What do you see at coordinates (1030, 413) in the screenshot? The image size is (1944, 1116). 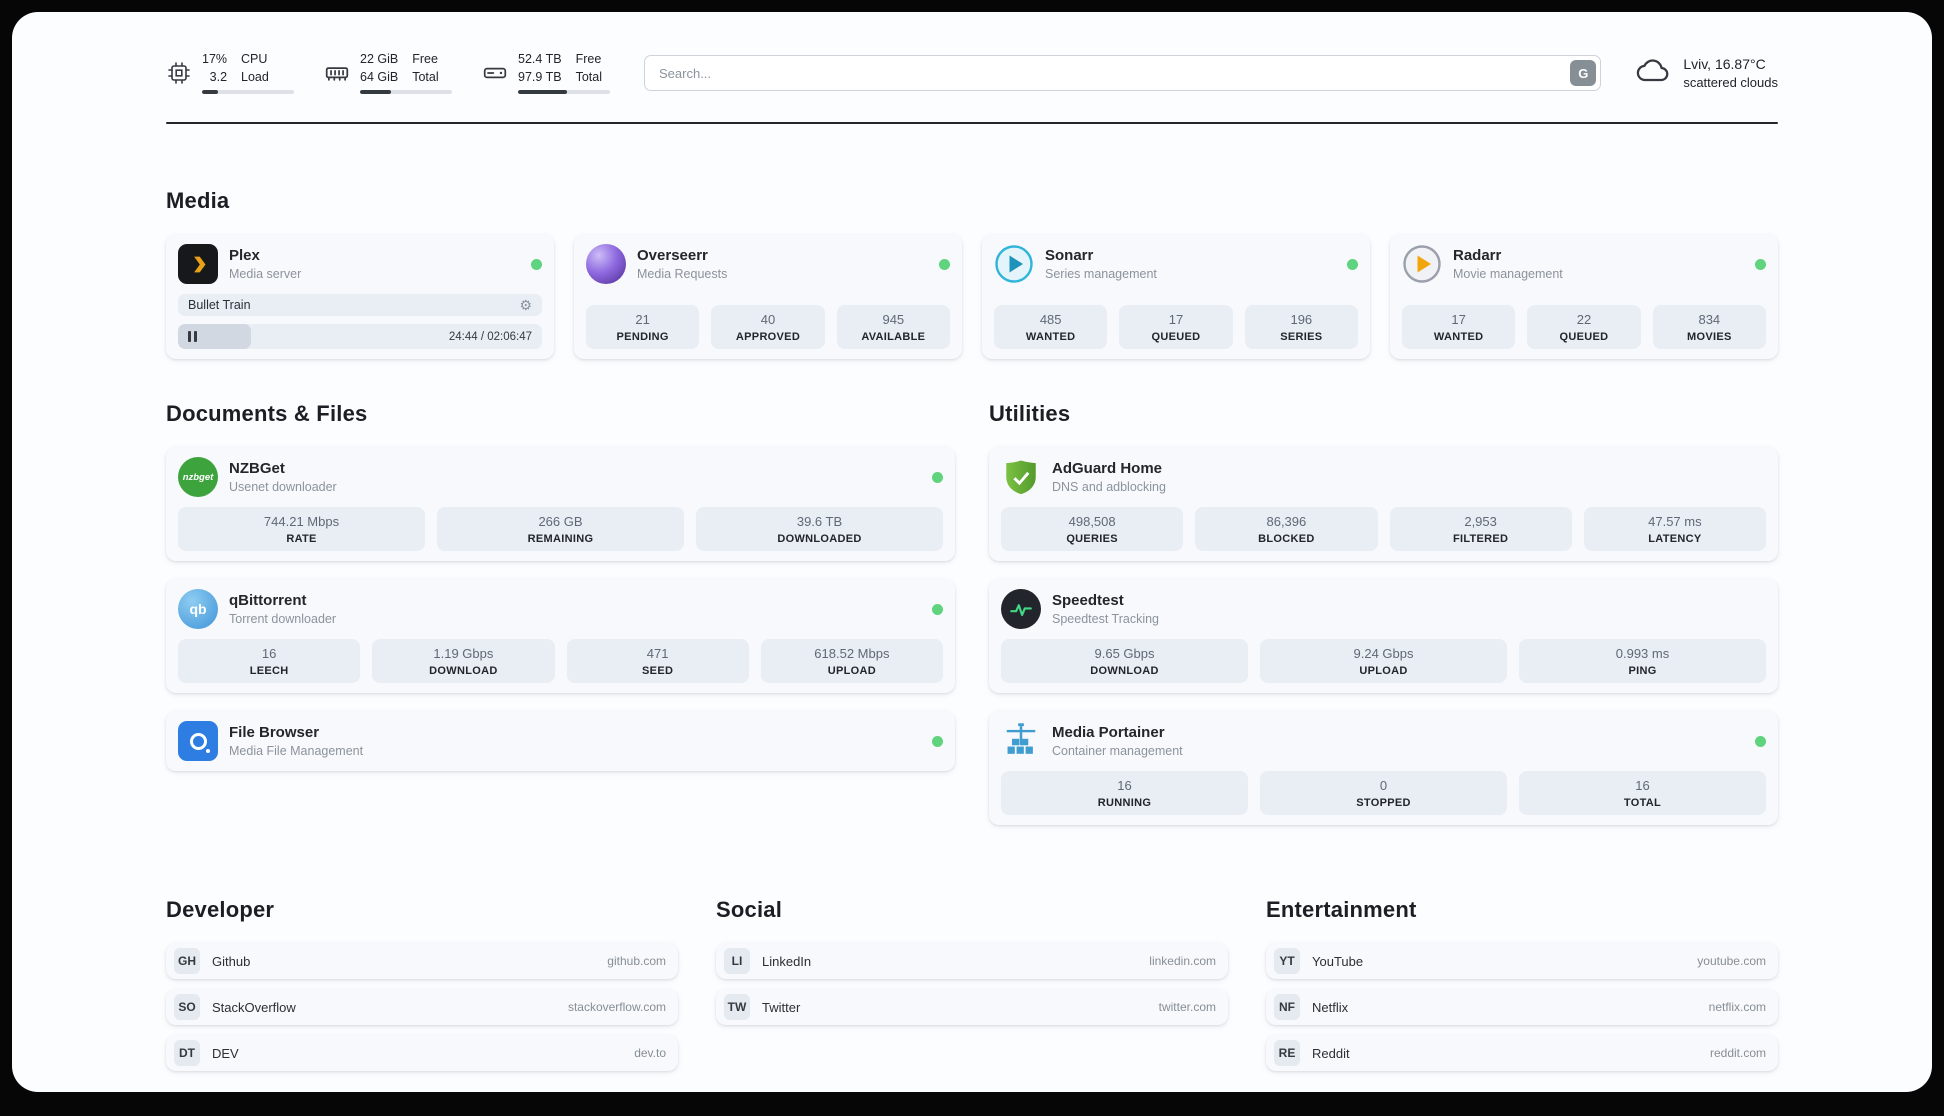 I see `section-title-utilities: Utilities` at bounding box center [1030, 413].